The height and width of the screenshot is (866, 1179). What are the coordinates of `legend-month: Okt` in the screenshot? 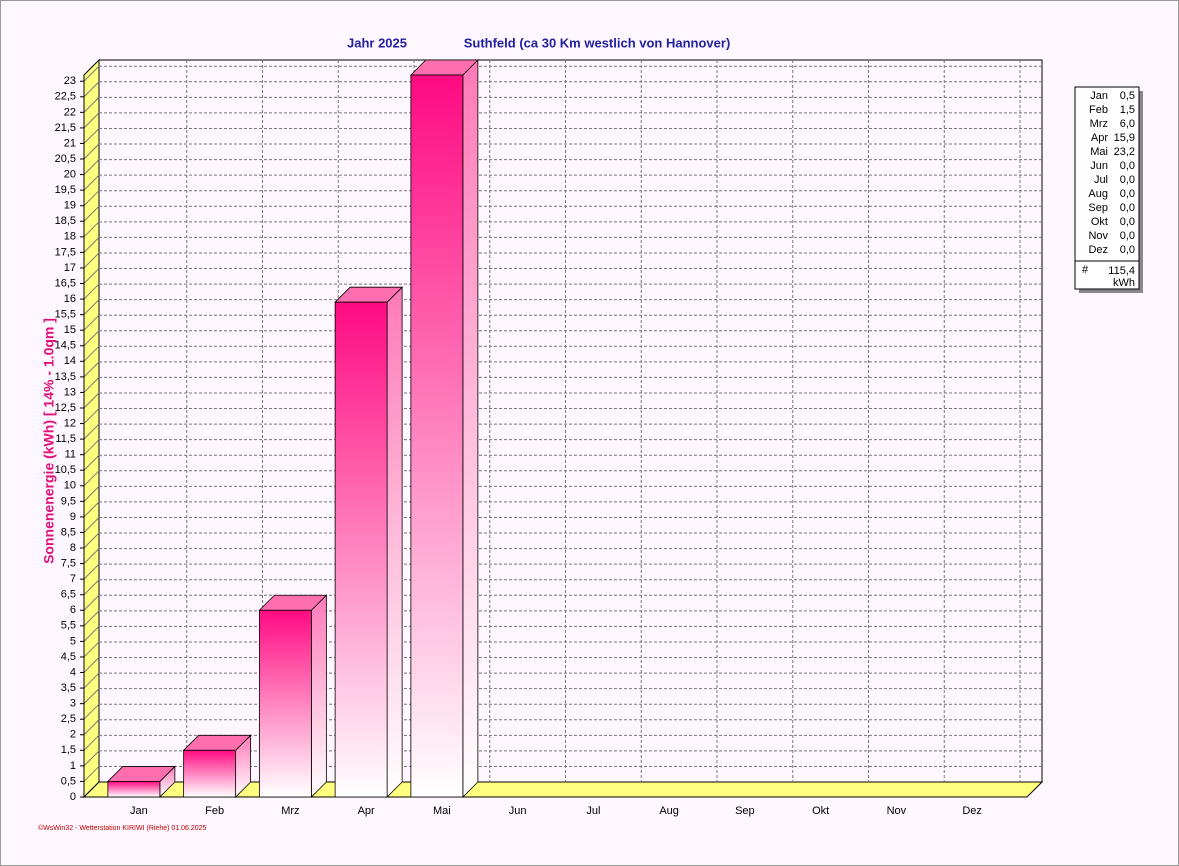 It's located at (1099, 222).